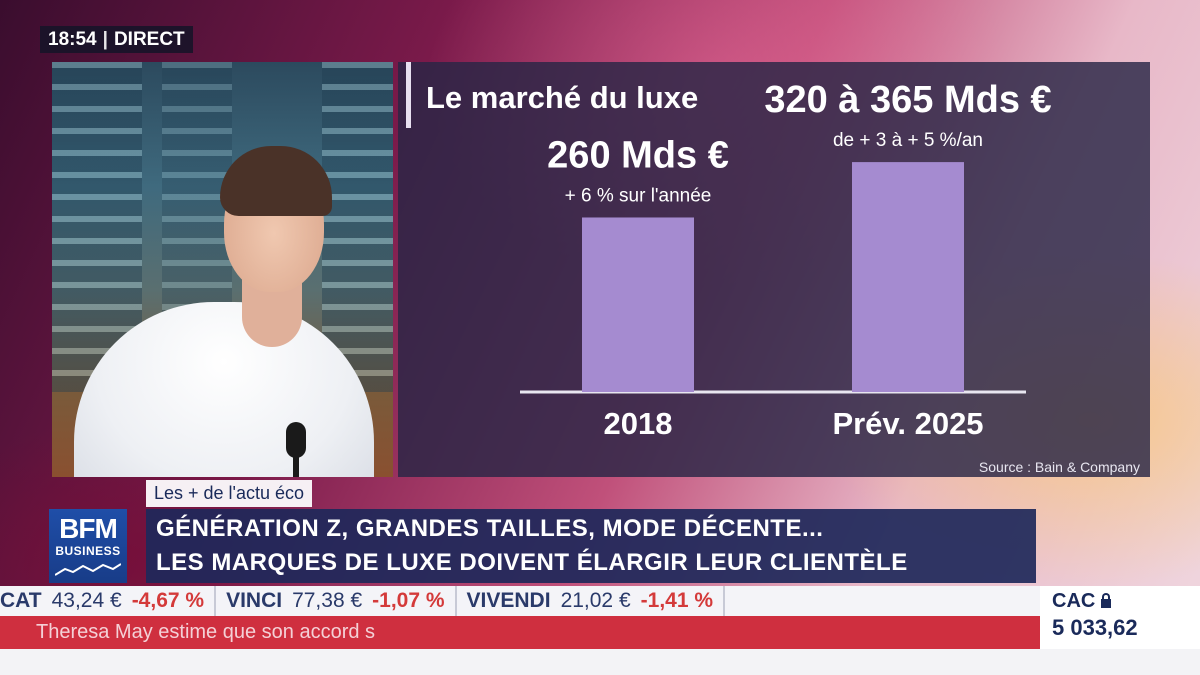  What do you see at coordinates (357, 227) in the screenshot?
I see `background-building` at bounding box center [357, 227].